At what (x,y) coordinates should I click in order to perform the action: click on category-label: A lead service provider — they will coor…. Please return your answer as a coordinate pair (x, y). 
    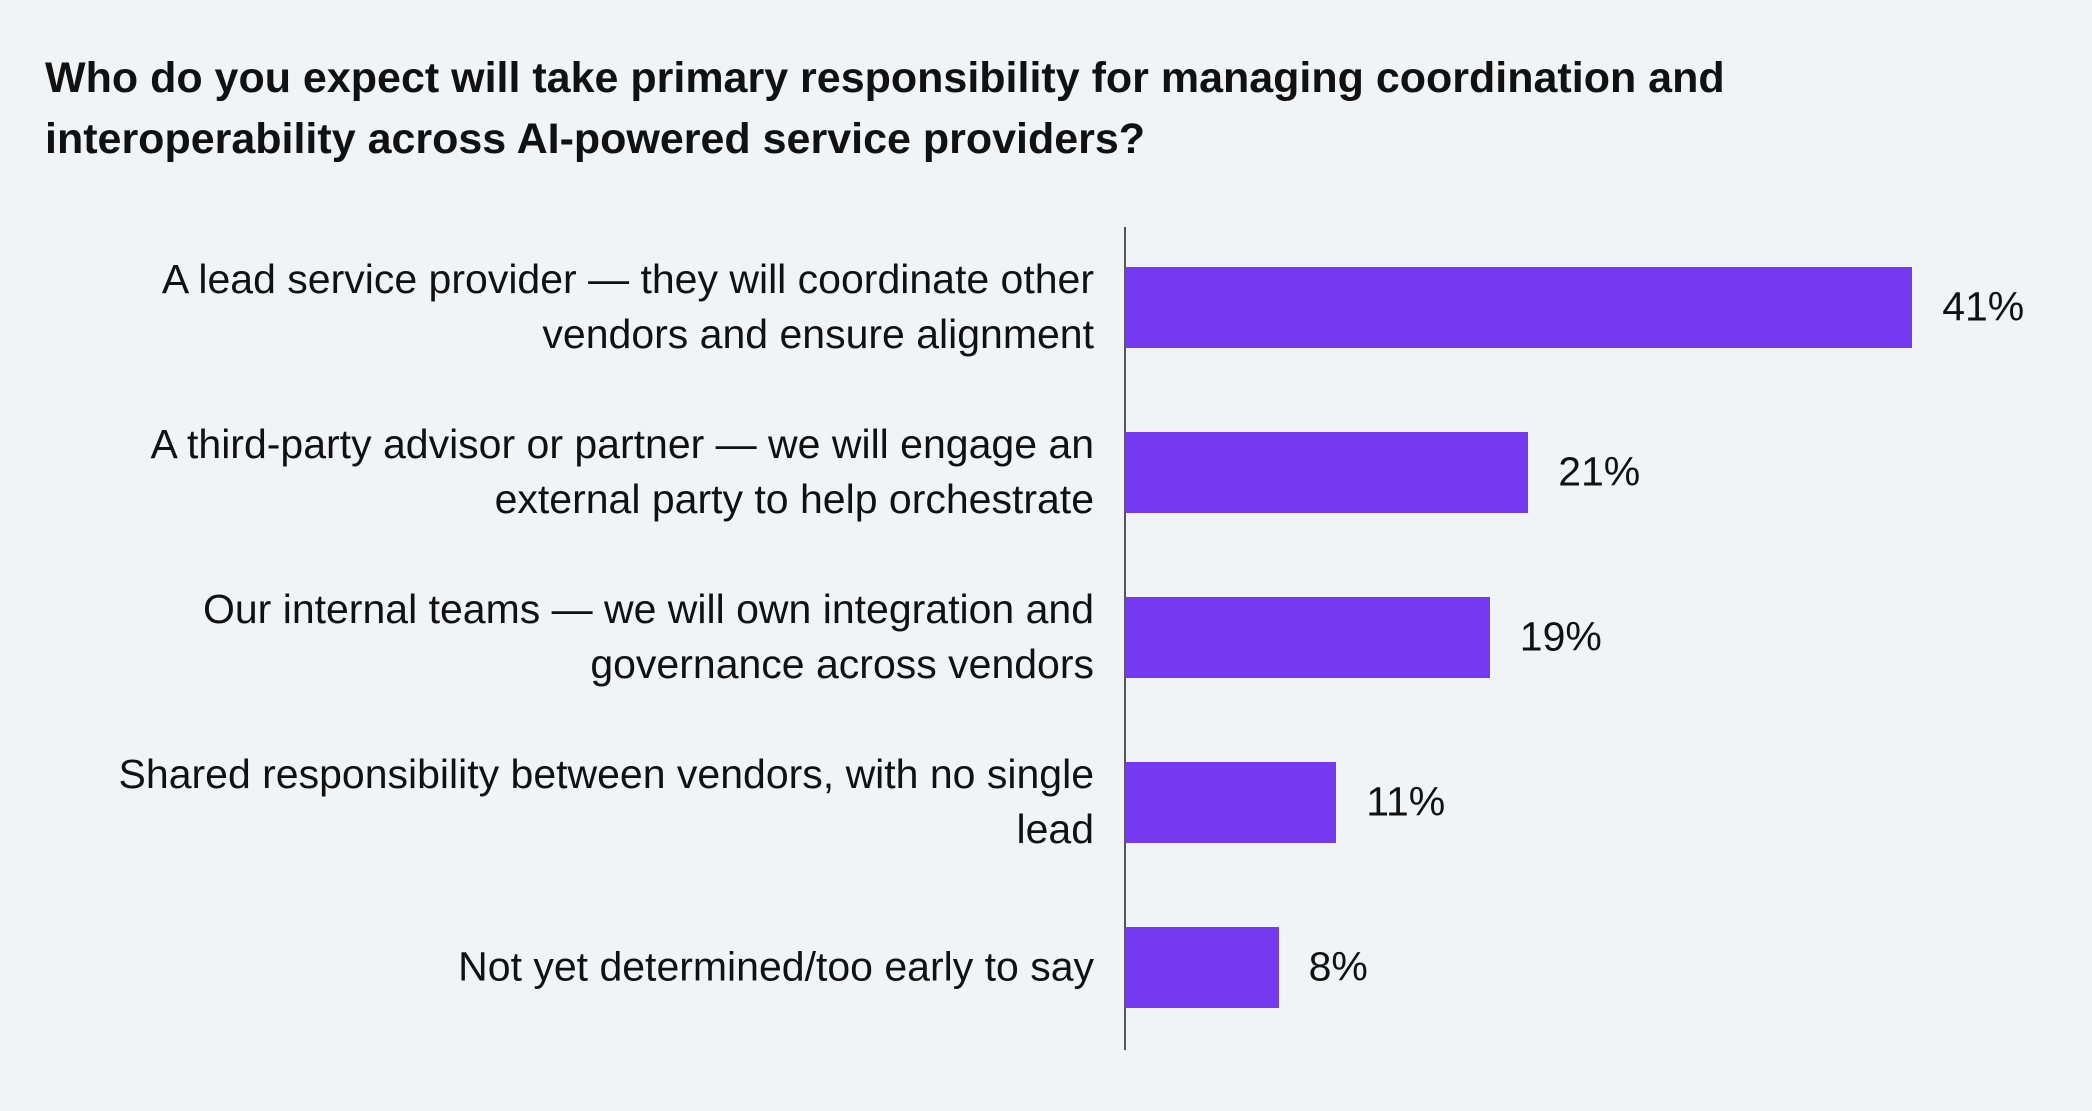
    Looking at the image, I should click on (627, 306).